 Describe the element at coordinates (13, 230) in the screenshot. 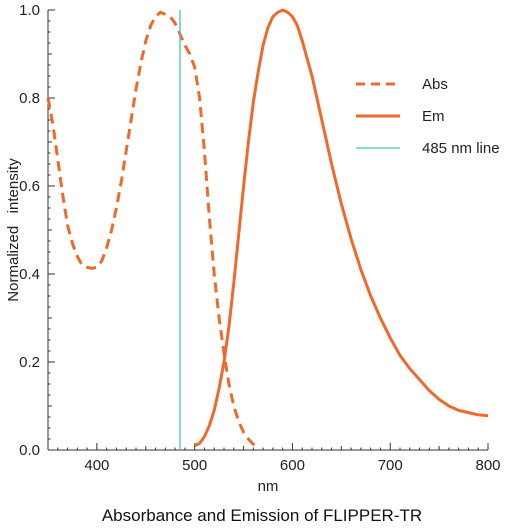

I see `y-axis-title: Normalized intensity` at that location.